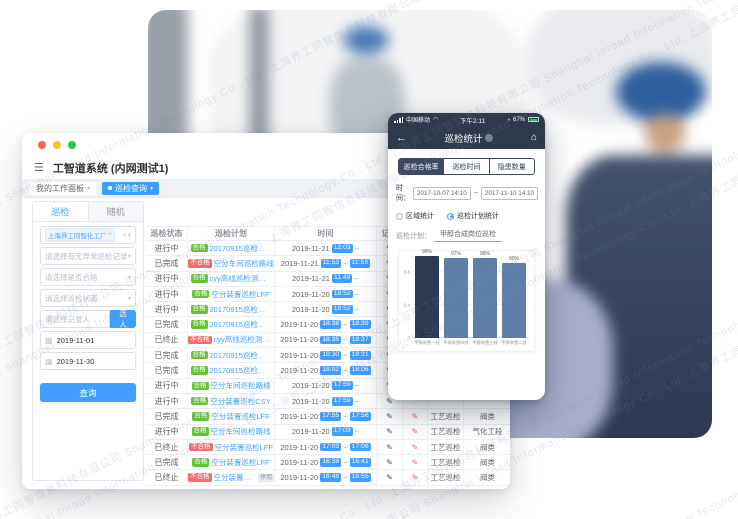 Image resolution: width=738 pixels, height=519 pixels. I want to click on abnormal-flag-icon: ✎, so click(415, 447).